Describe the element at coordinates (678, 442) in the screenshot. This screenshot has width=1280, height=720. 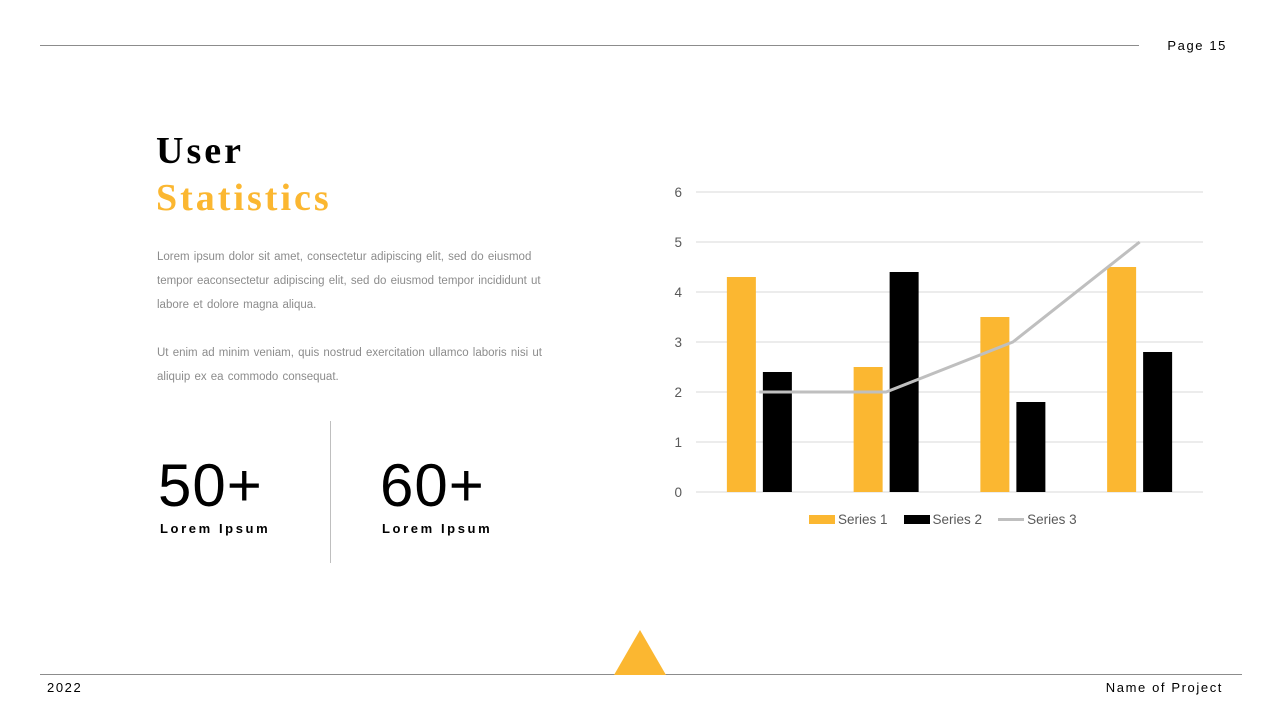
I see `y-tick-label: 1` at that location.